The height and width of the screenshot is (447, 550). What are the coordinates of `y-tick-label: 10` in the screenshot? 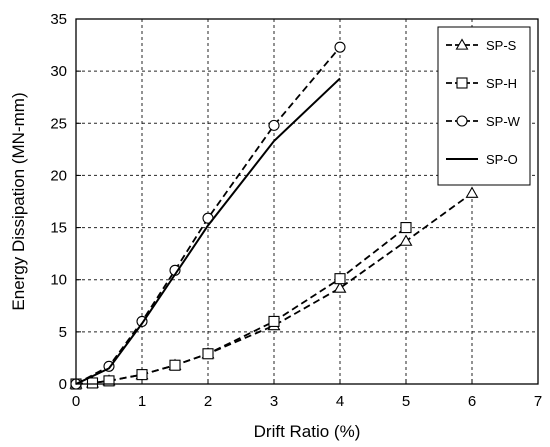 It's located at (58, 280).